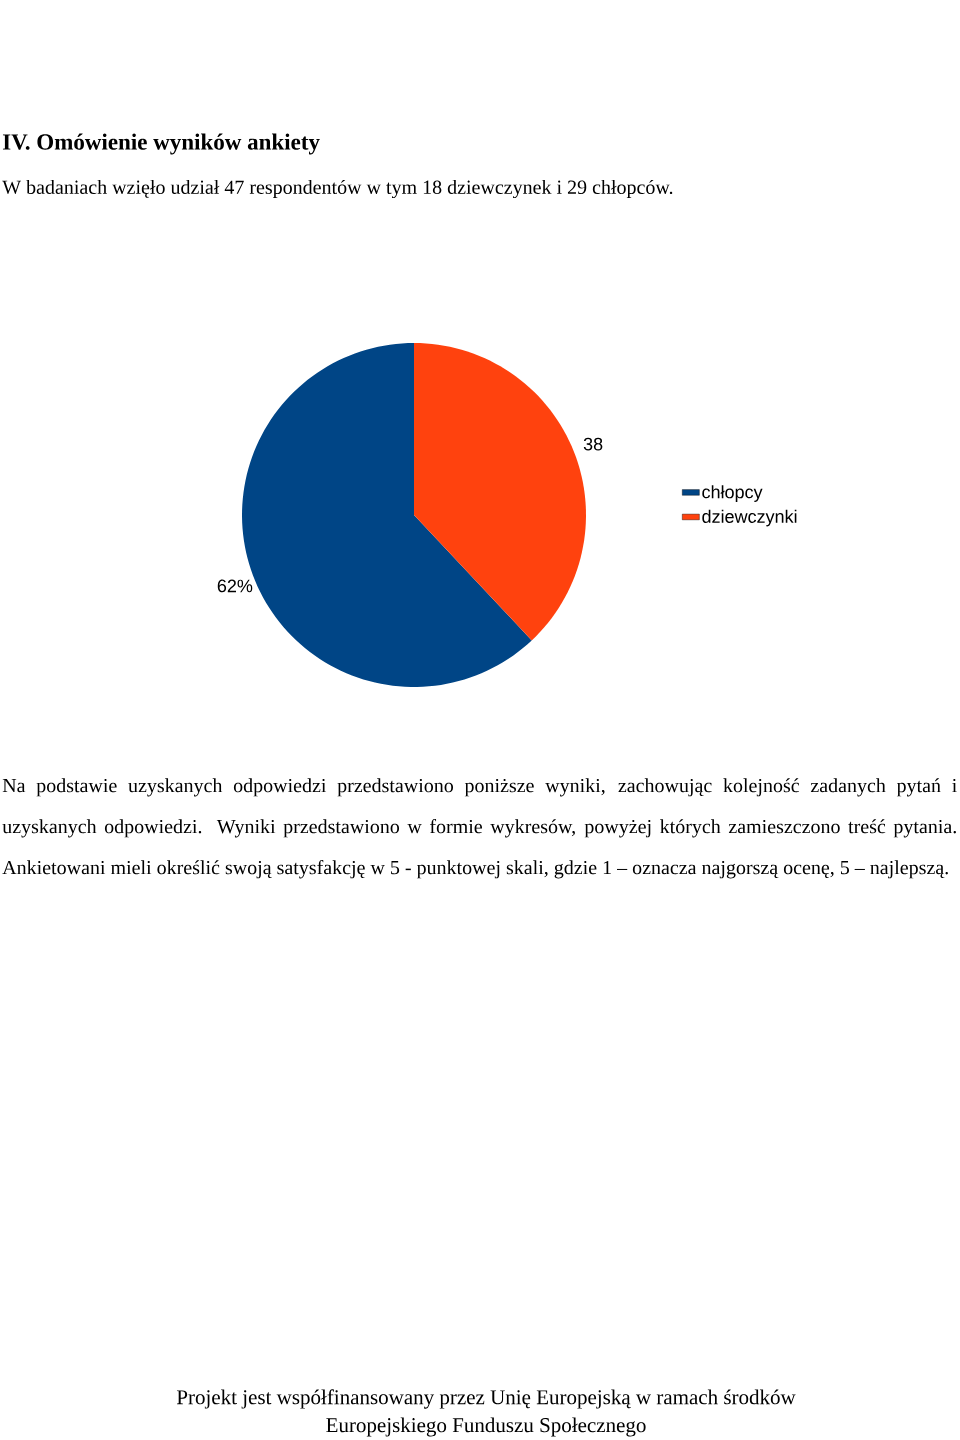 This screenshot has height=1440, width=960. What do you see at coordinates (732, 493) in the screenshot?
I see `legend-label: chłopcy` at bounding box center [732, 493].